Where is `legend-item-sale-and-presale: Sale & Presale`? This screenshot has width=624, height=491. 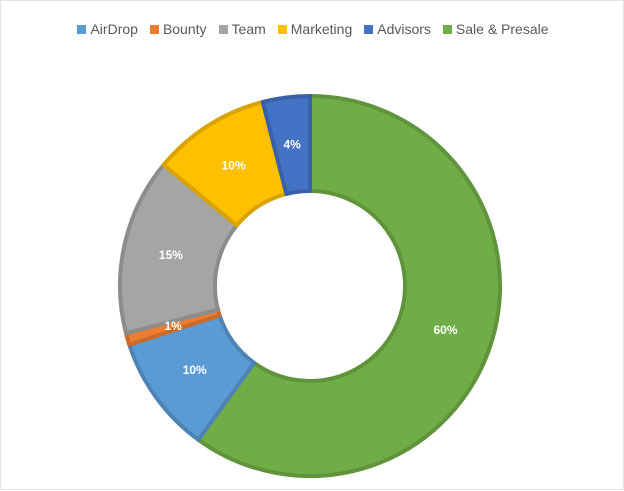
legend-item-sale-and-presale: Sale & Presale is located at coordinates (495, 29).